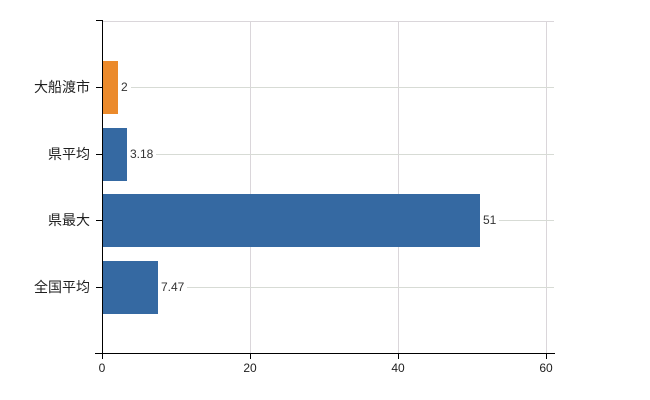 The width and height of the screenshot is (650, 400). What do you see at coordinates (328, 21) in the screenshot?
I see `plot-top-border` at bounding box center [328, 21].